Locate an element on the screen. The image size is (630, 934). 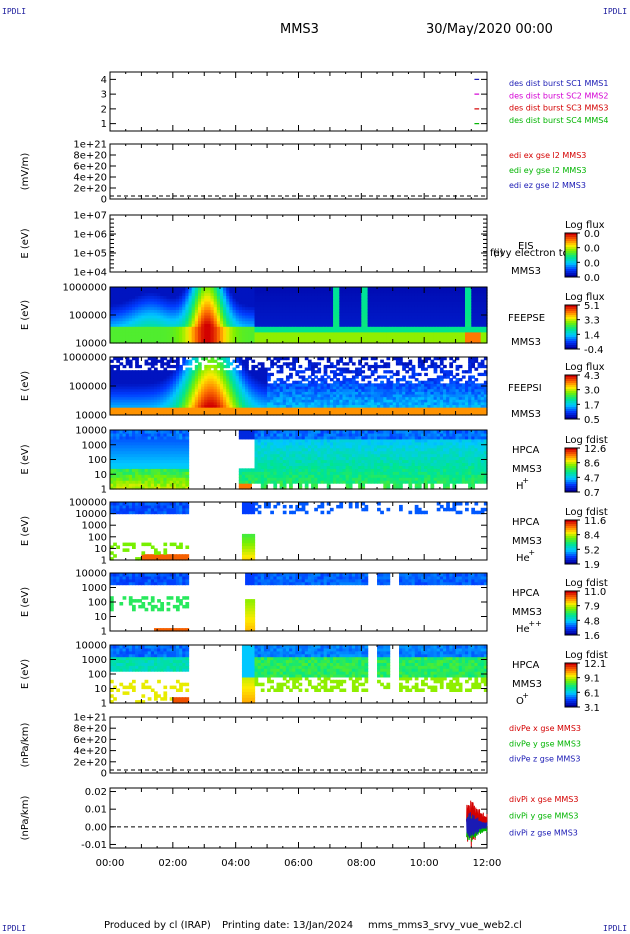
edi-panel-legend-item: edi ey gse l2 MMS3 is located at coordinates (548, 170).